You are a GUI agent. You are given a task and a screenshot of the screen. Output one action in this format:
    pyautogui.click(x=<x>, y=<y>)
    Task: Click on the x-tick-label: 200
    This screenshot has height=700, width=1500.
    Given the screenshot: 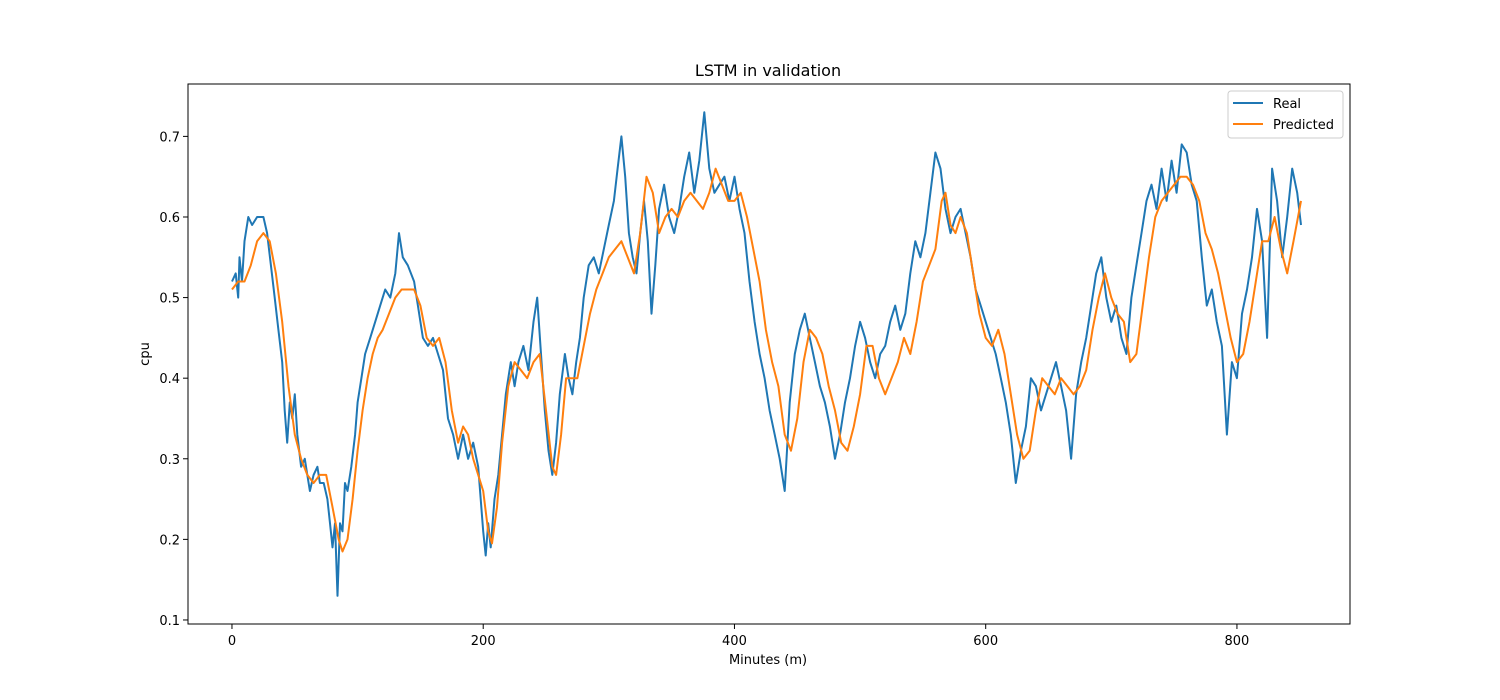 What is the action you would take?
    pyautogui.click(x=483, y=641)
    